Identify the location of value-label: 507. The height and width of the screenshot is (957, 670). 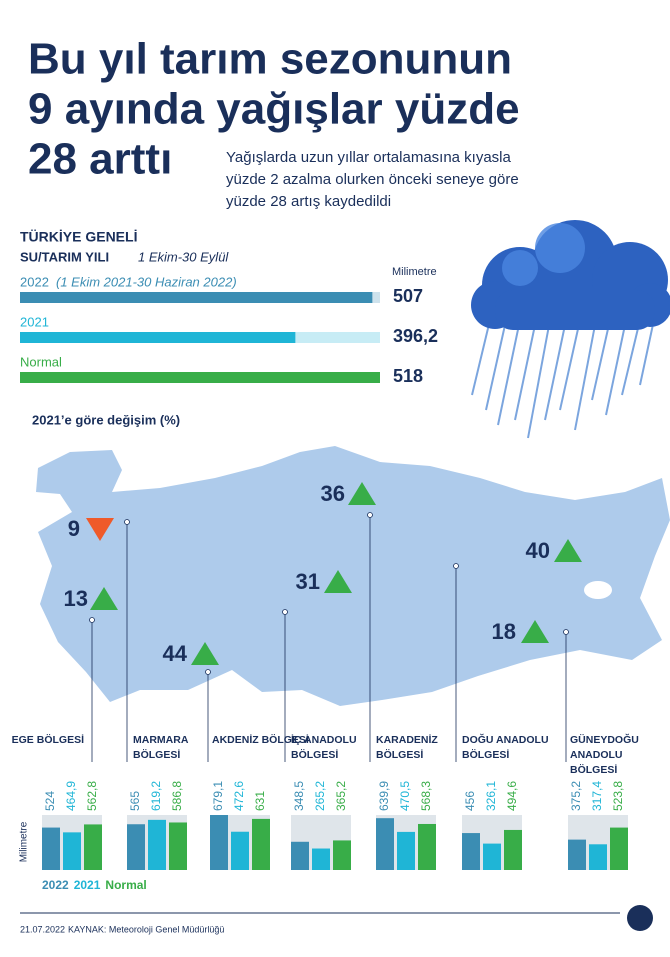
(408, 296).